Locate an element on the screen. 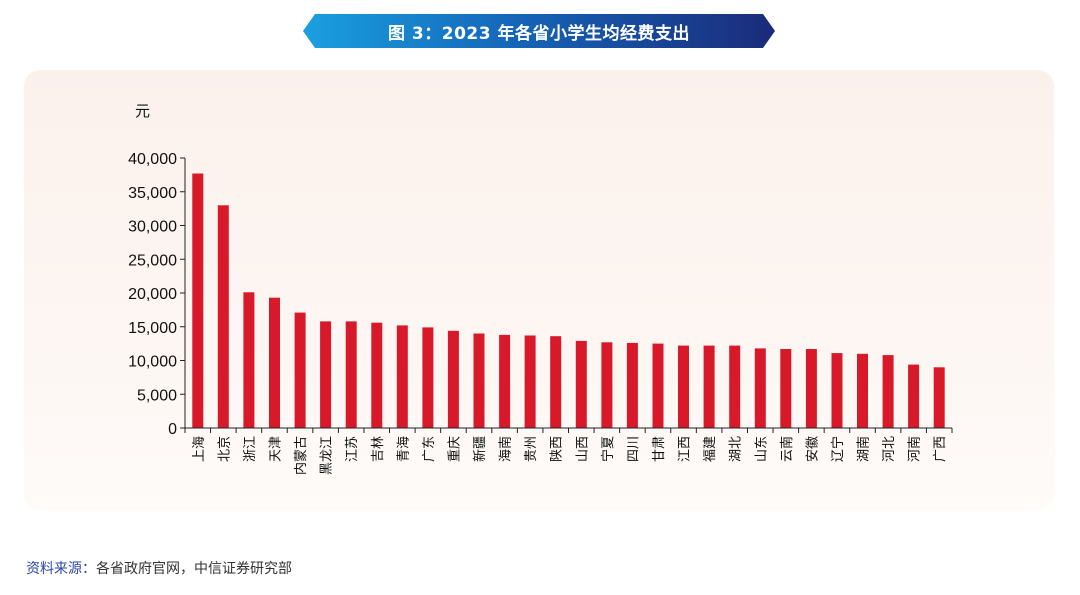 This screenshot has width=1080, height=595. x-category-label: 广西 is located at coordinates (940, 449).